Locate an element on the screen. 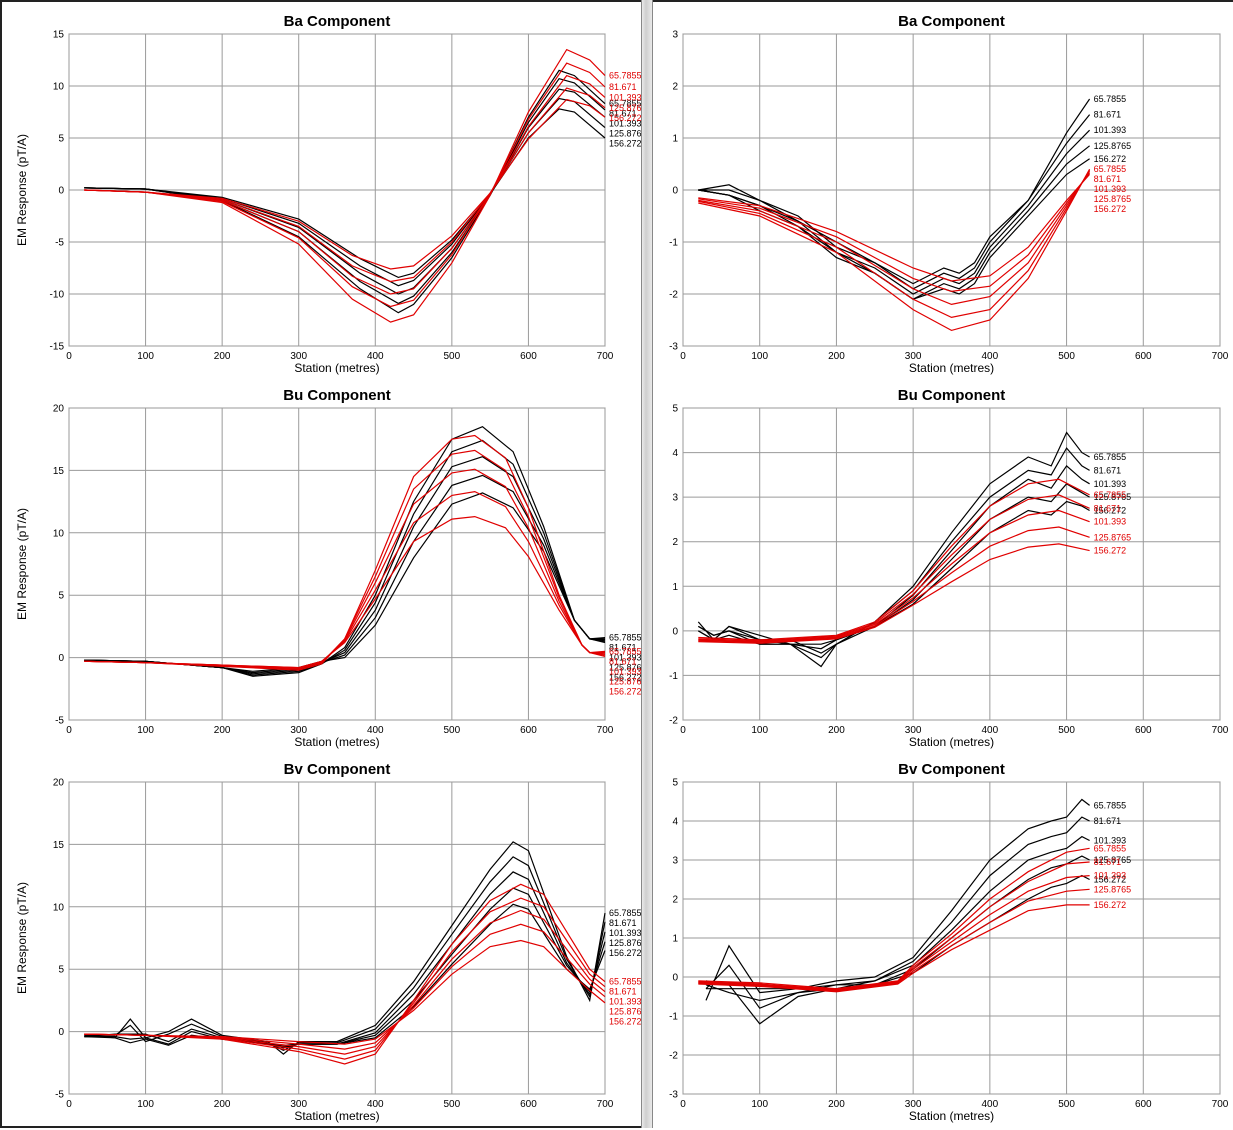  x-tick-label: 0 is located at coordinates (683, 730).